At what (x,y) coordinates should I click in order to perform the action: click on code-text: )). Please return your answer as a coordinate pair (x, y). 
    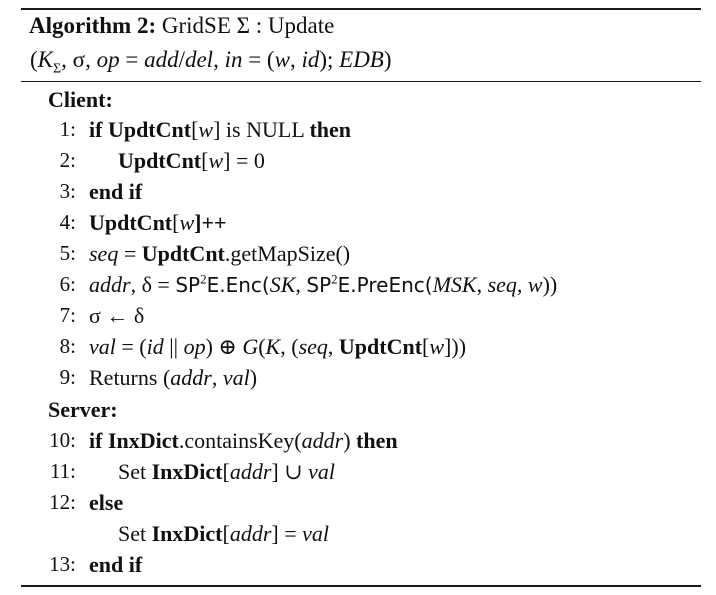
    Looking at the image, I should click on (550, 284).